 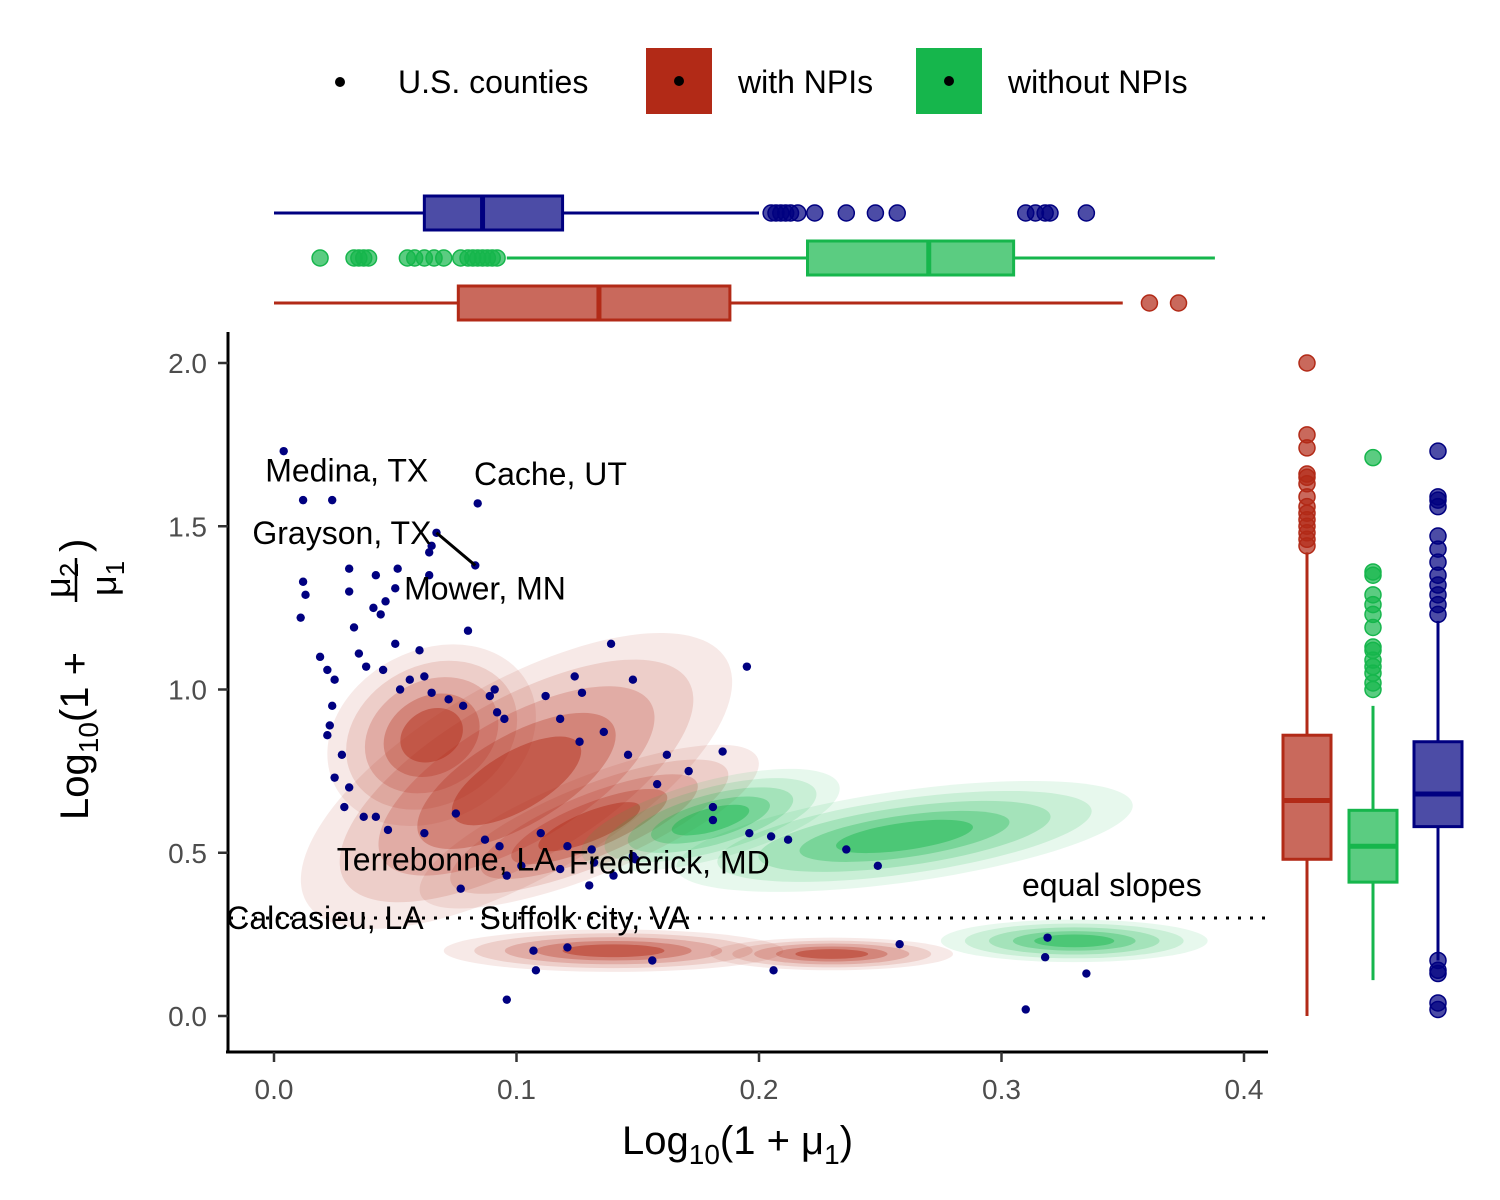 What do you see at coordinates (274, 1089) in the screenshot?
I see `x-tick-label: 0.0` at bounding box center [274, 1089].